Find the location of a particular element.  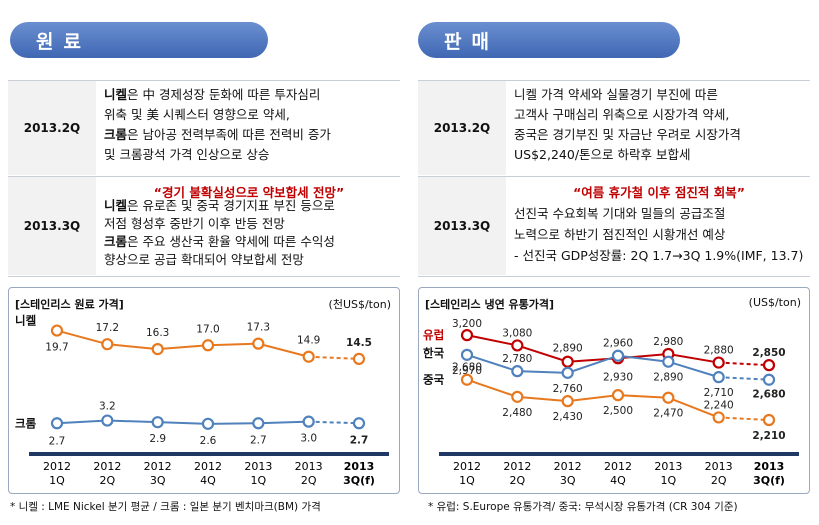

left-header-label: 원료 is located at coordinates (63, 41).